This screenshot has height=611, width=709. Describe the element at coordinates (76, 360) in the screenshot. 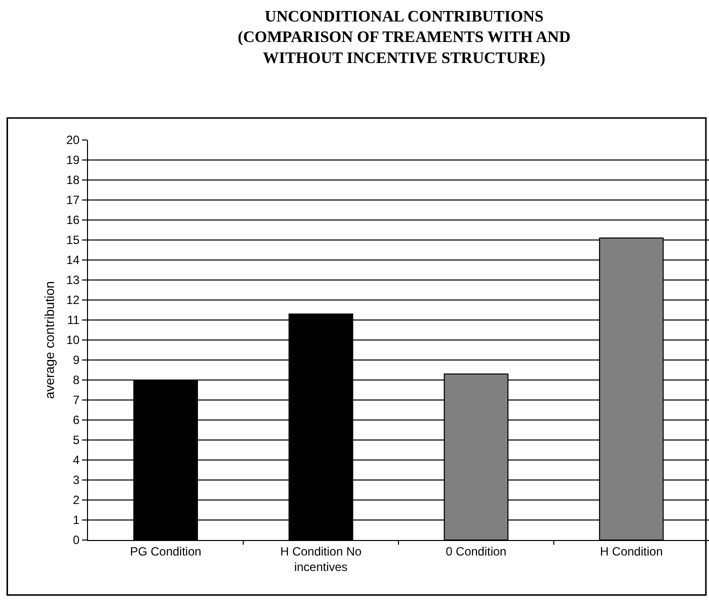

I see `y-tick-label: 9` at that location.